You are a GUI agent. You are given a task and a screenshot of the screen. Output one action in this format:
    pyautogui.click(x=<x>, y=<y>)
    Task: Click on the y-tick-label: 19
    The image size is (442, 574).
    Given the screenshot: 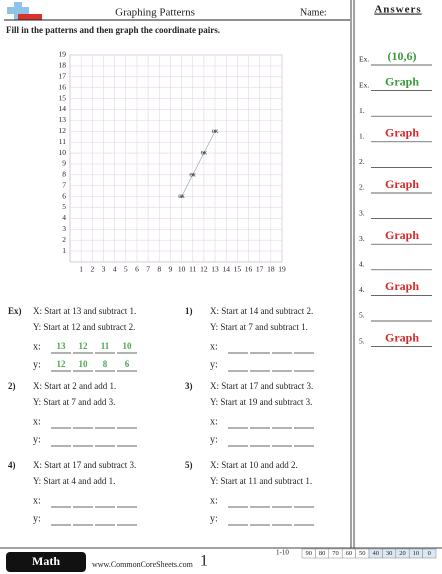 What is the action you would take?
    pyautogui.click(x=63, y=54)
    